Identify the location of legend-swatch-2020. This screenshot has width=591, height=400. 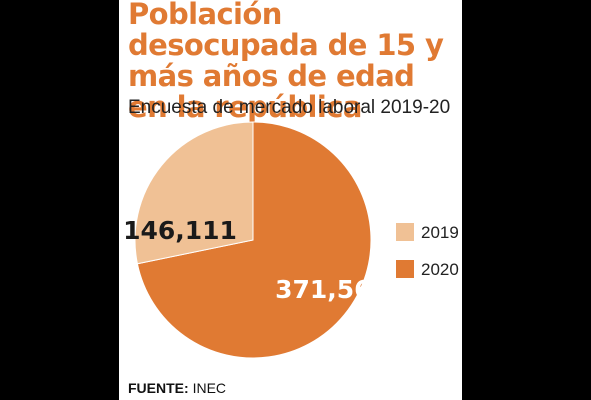
(405, 269).